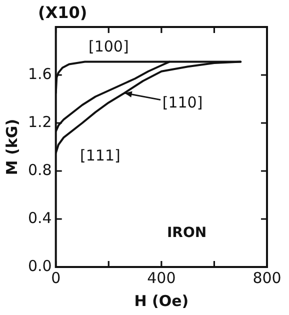  I want to click on text: (X10), so click(63, 12).